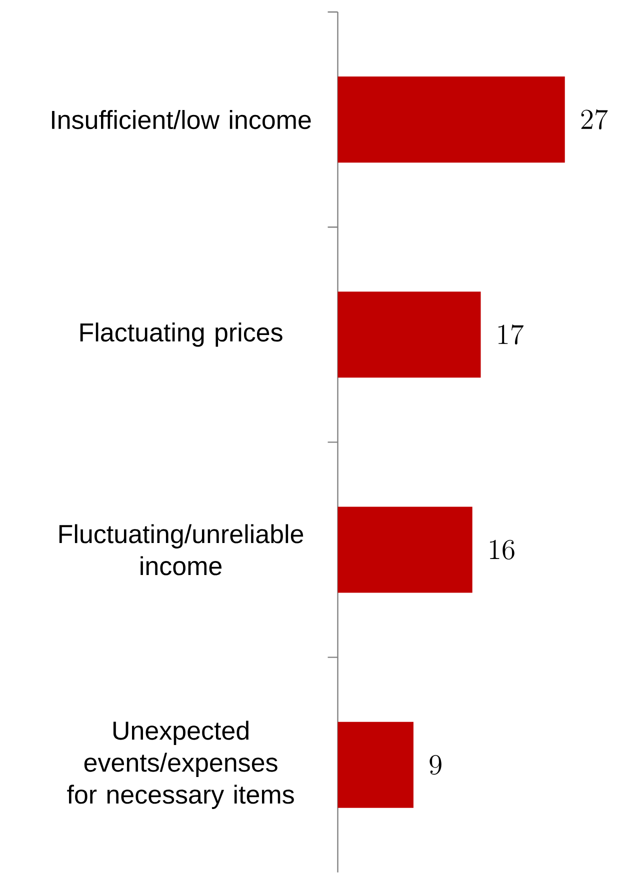 The height and width of the screenshot is (873, 623). I want to click on data-label: 27, so click(595, 119).